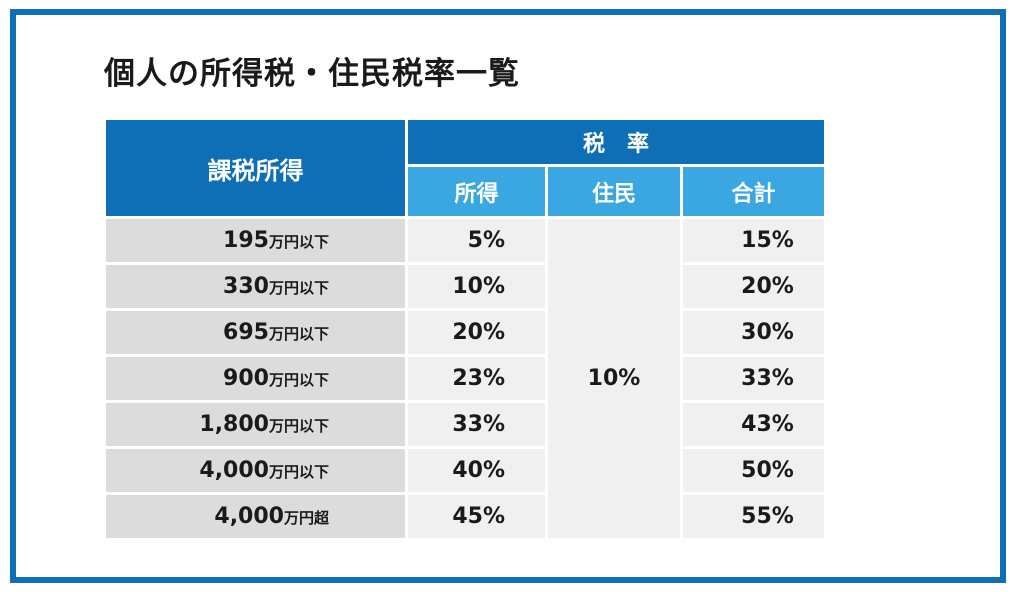 Image resolution: width=1018 pixels, height=592 pixels. I want to click on income-bracket-cell: 4,000万円以下, so click(255, 470).